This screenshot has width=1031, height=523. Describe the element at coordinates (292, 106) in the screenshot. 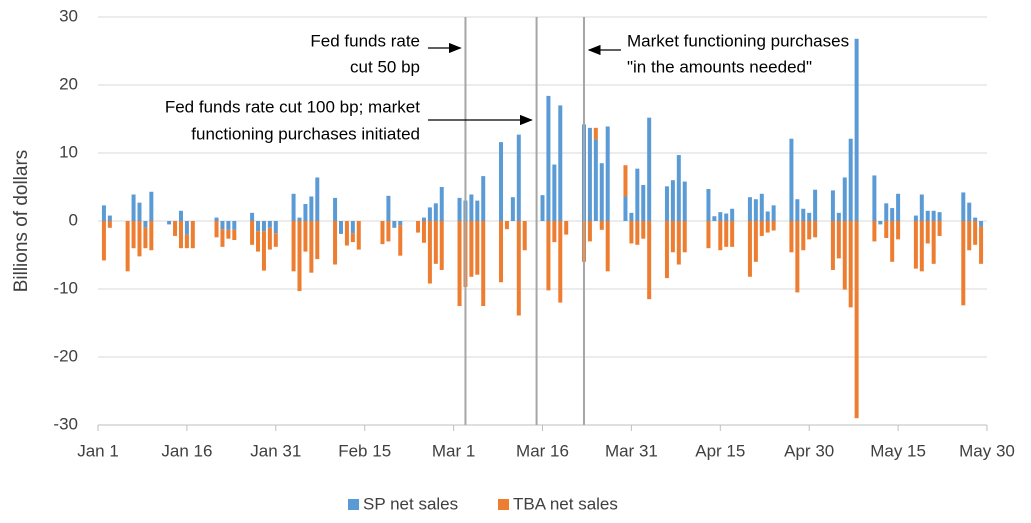

I see `annotation: Fed funds rate cut 100 bp; market` at that location.